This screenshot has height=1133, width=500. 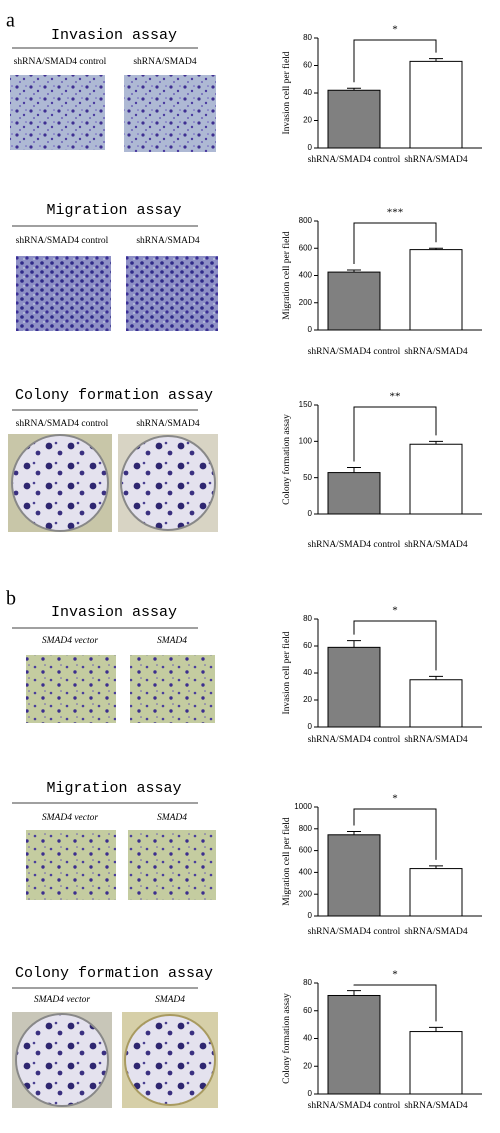 What do you see at coordinates (306, 440) in the screenshot?
I see `y-tick-label: 100` at bounding box center [306, 440].